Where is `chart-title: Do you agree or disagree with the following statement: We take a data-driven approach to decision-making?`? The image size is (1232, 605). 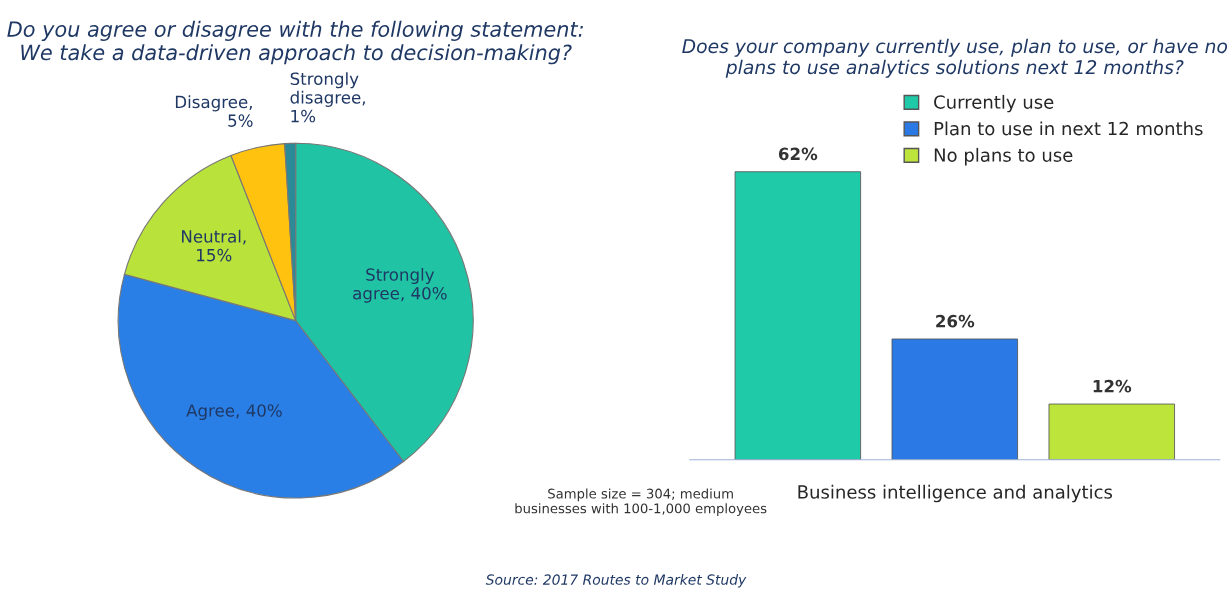 chart-title: Do you agree or disagree with the following statement: We take a data-driven approach to decision-making? is located at coordinates (295, 42).